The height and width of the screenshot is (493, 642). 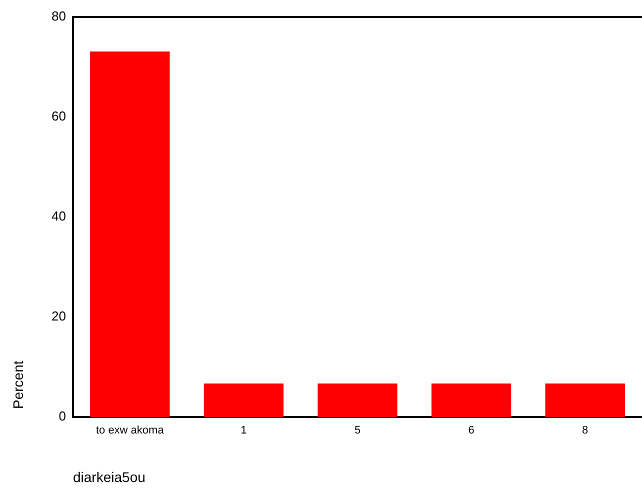 I want to click on y-axis-title: Percent, so click(x=18, y=384).